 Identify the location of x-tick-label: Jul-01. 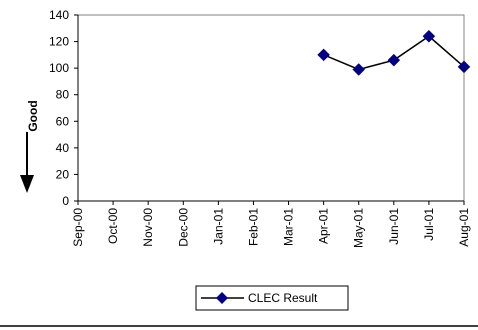
(429, 224).